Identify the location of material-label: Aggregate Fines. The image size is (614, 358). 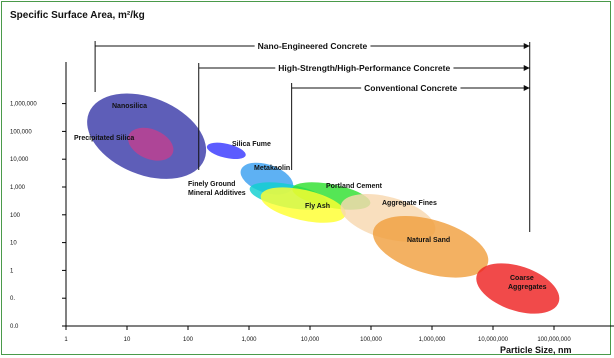
(409, 203).